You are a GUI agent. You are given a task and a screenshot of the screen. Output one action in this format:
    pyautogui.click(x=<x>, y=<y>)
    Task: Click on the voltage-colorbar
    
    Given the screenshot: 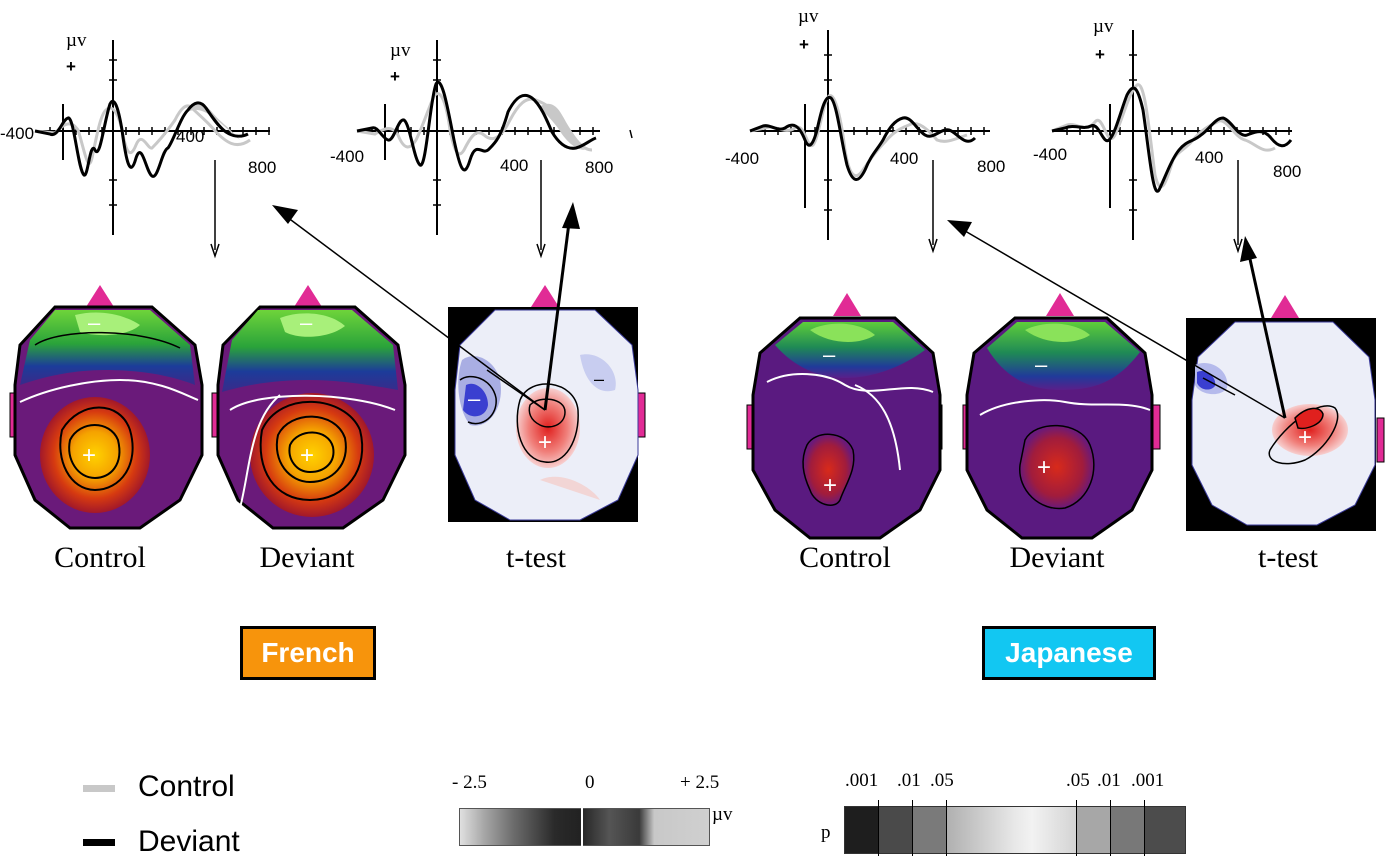 What is the action you would take?
    pyautogui.click(x=584, y=827)
    